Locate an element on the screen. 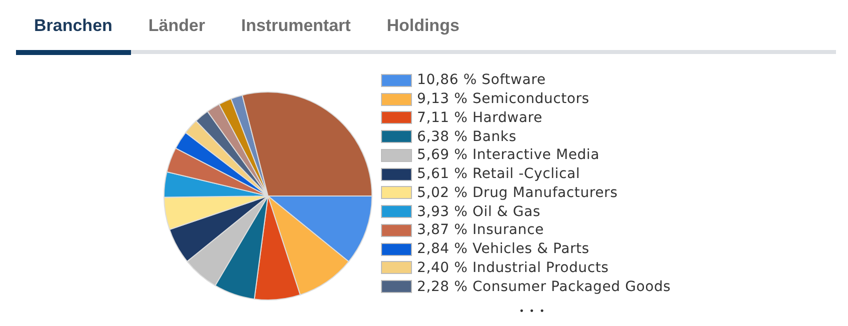 The image size is (848, 326). legend-label: 10,86 % Software is located at coordinates (481, 80).